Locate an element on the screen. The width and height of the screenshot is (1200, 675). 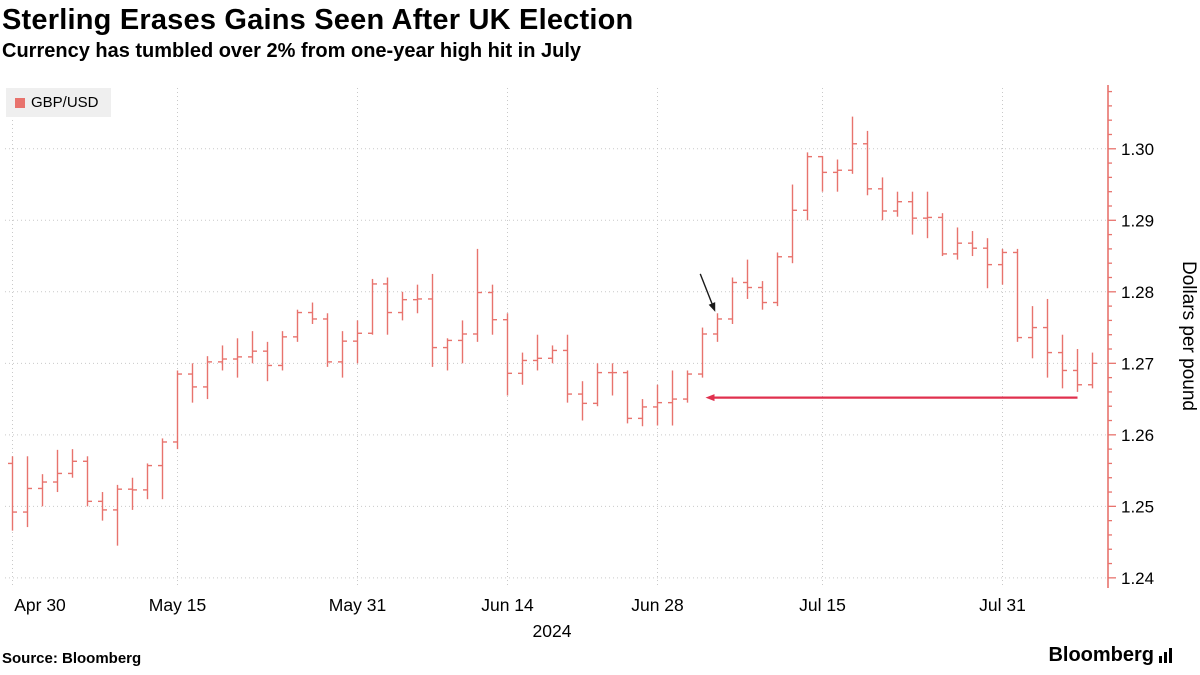
y-tick-label: 1.27 is located at coordinates (1137, 363).